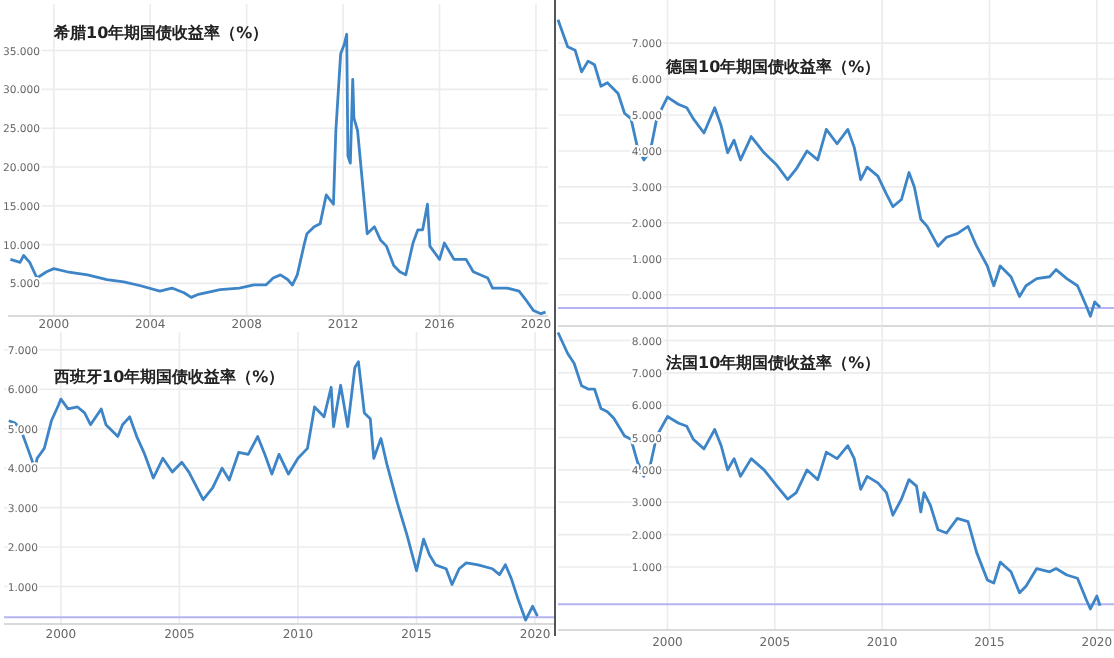 This screenshot has height=658, width=1114. What do you see at coordinates (772, 362) in the screenshot?
I see `text: 法国10年期国债收益率（%）` at bounding box center [772, 362].